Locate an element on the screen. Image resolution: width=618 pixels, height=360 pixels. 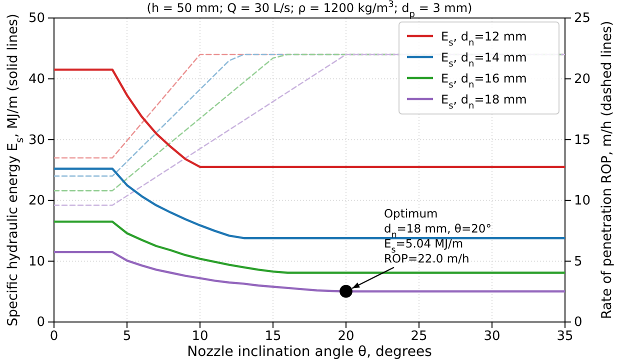
y2-axis-title: Rate of penetration ROP, m/h (dashed lines) is located at coordinates (607, 170).